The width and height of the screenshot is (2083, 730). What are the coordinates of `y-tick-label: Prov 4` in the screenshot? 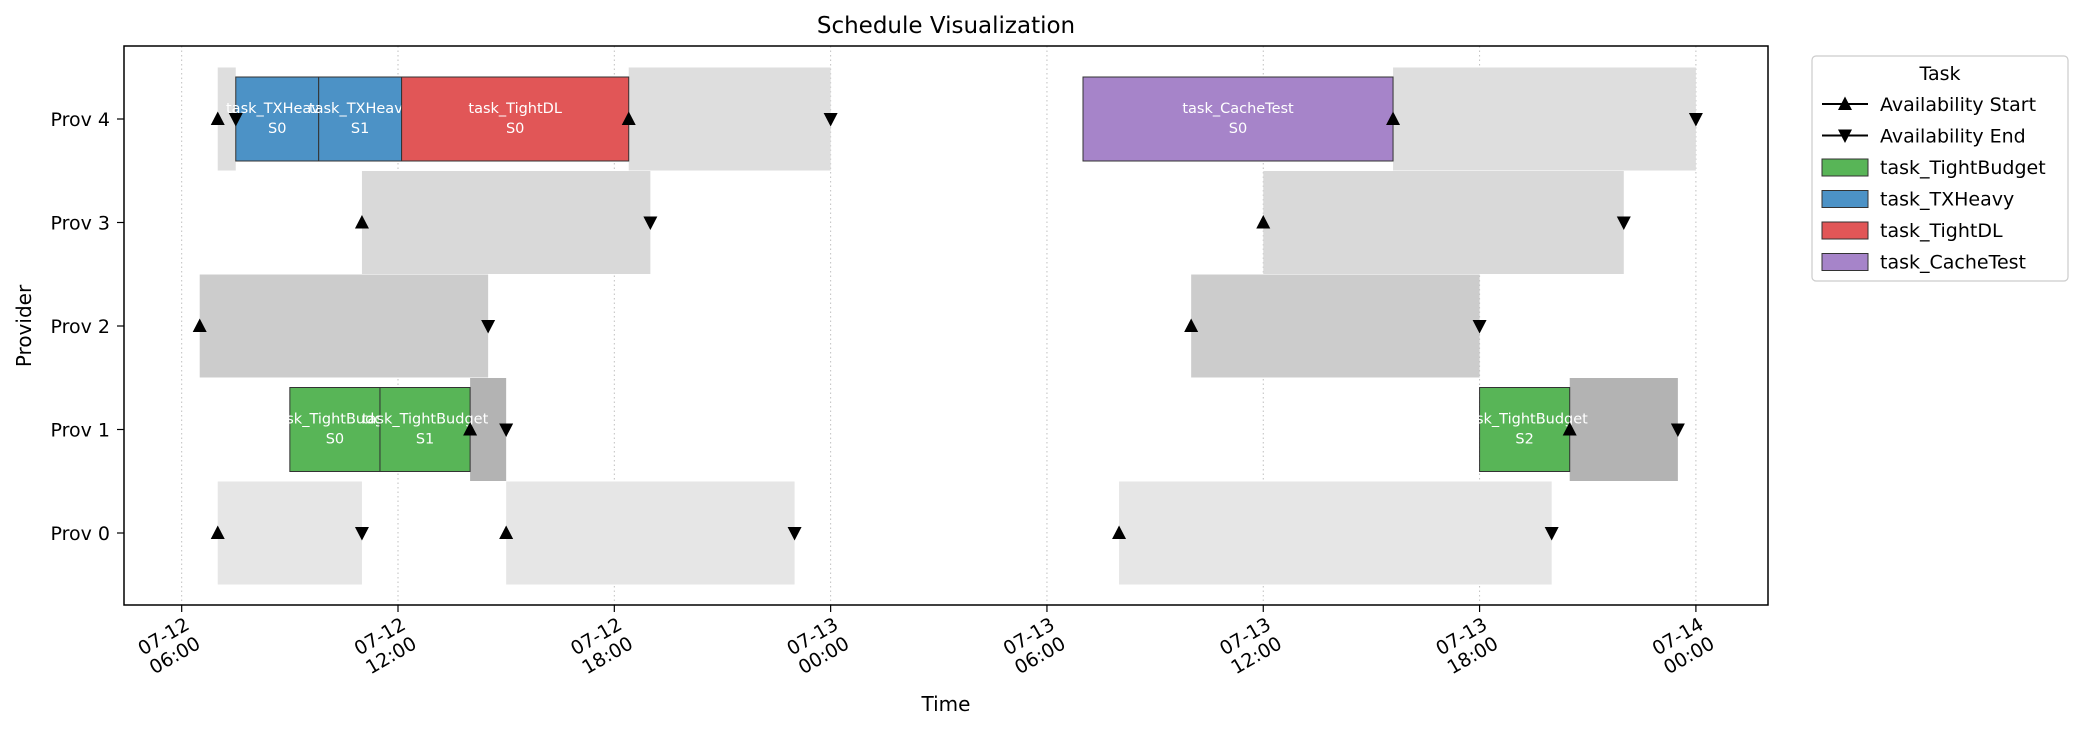 It's located at (80, 120).